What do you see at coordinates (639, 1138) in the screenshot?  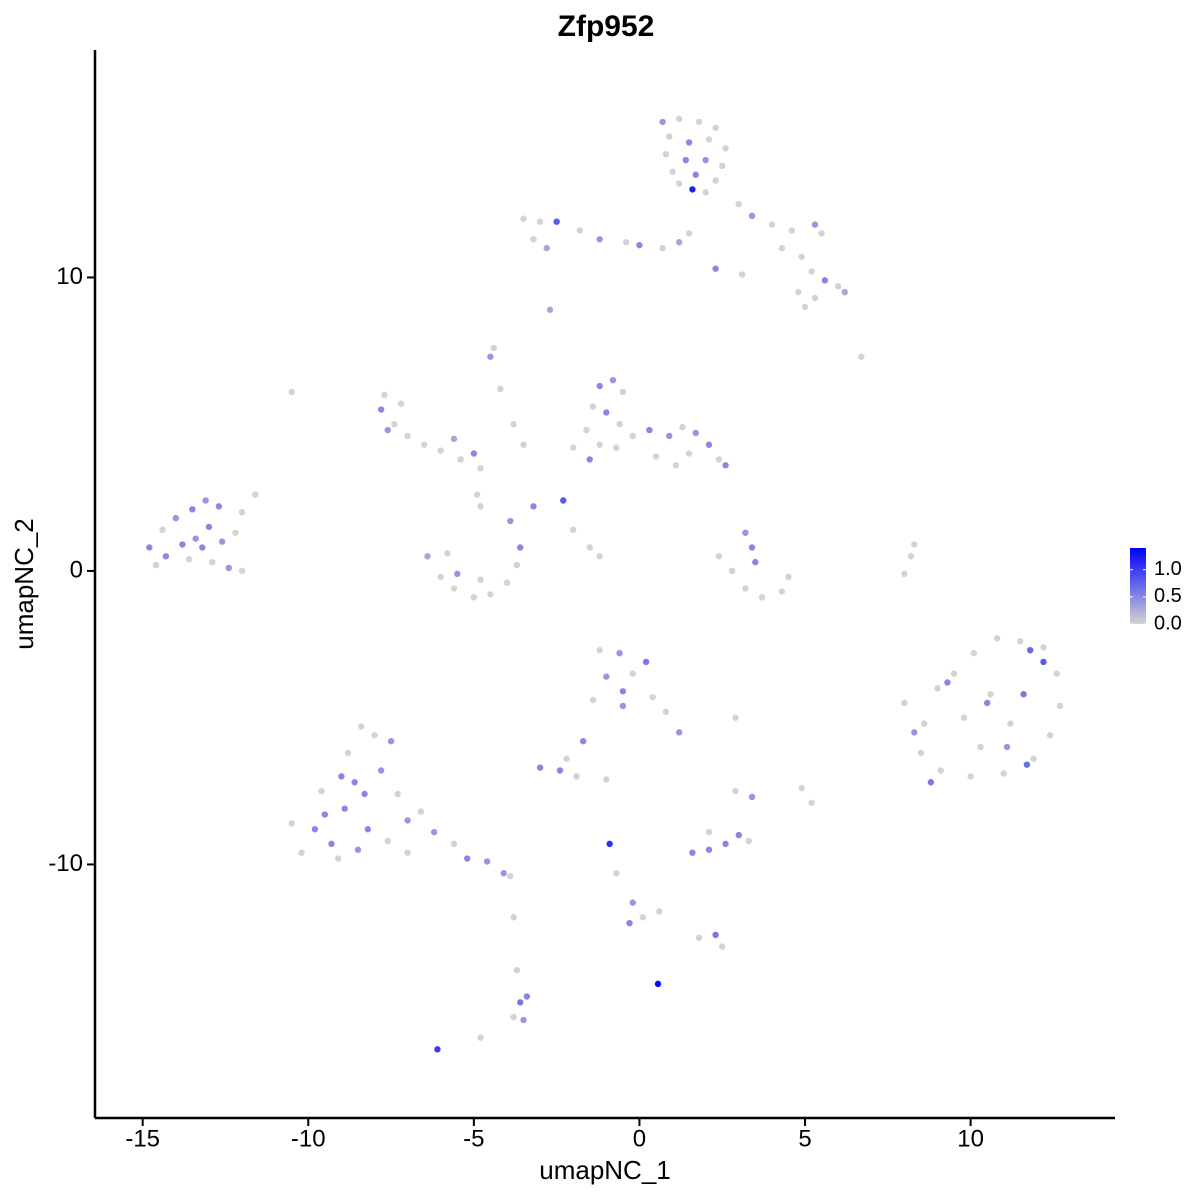 I see `x-tick-label: 0` at bounding box center [639, 1138].